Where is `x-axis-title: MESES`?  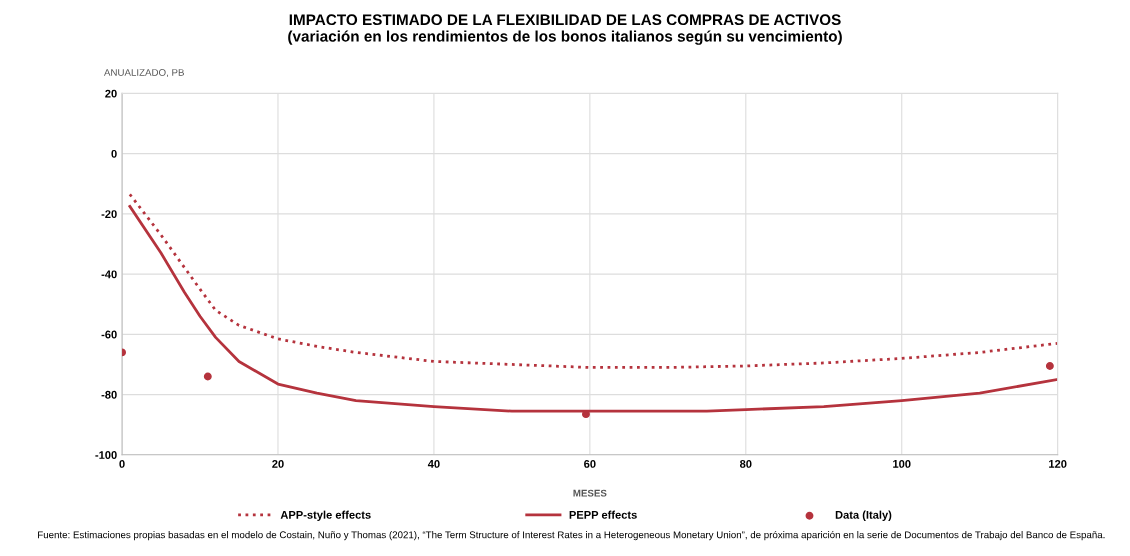 x-axis-title: MESES is located at coordinates (590, 493).